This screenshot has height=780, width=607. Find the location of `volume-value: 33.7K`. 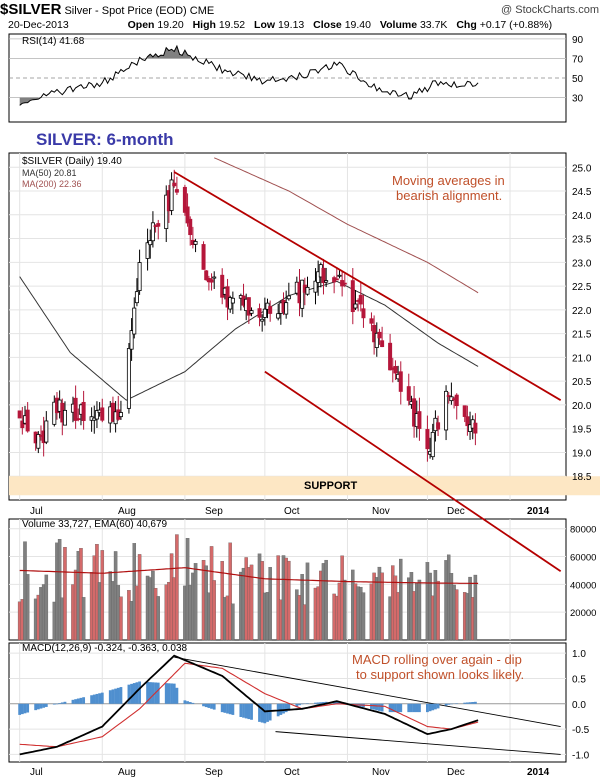

volume-value: 33.7K is located at coordinates (433, 25).